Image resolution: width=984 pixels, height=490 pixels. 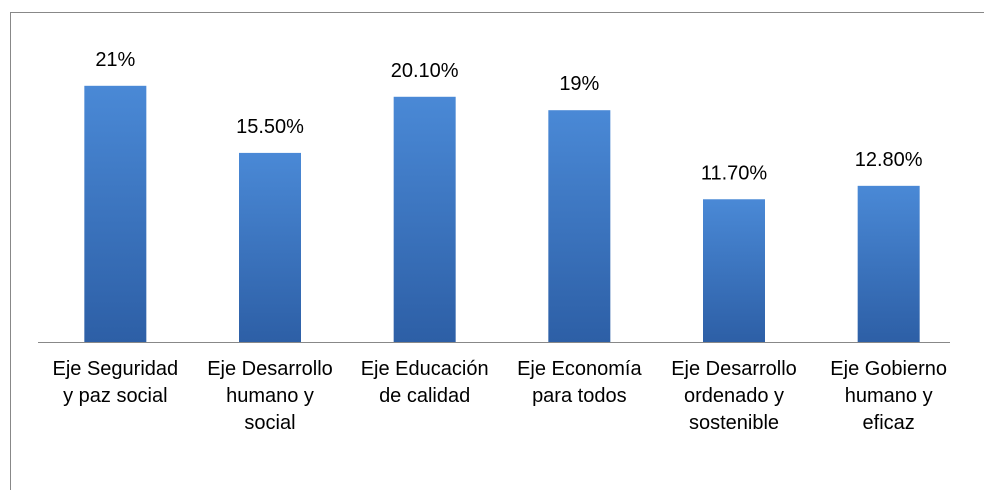 What do you see at coordinates (579, 84) in the screenshot?
I see `data-label: 19%` at bounding box center [579, 84].